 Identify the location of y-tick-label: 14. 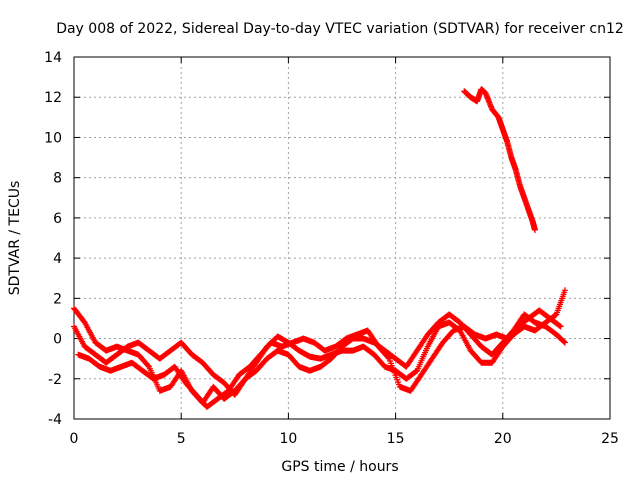
(53, 58).